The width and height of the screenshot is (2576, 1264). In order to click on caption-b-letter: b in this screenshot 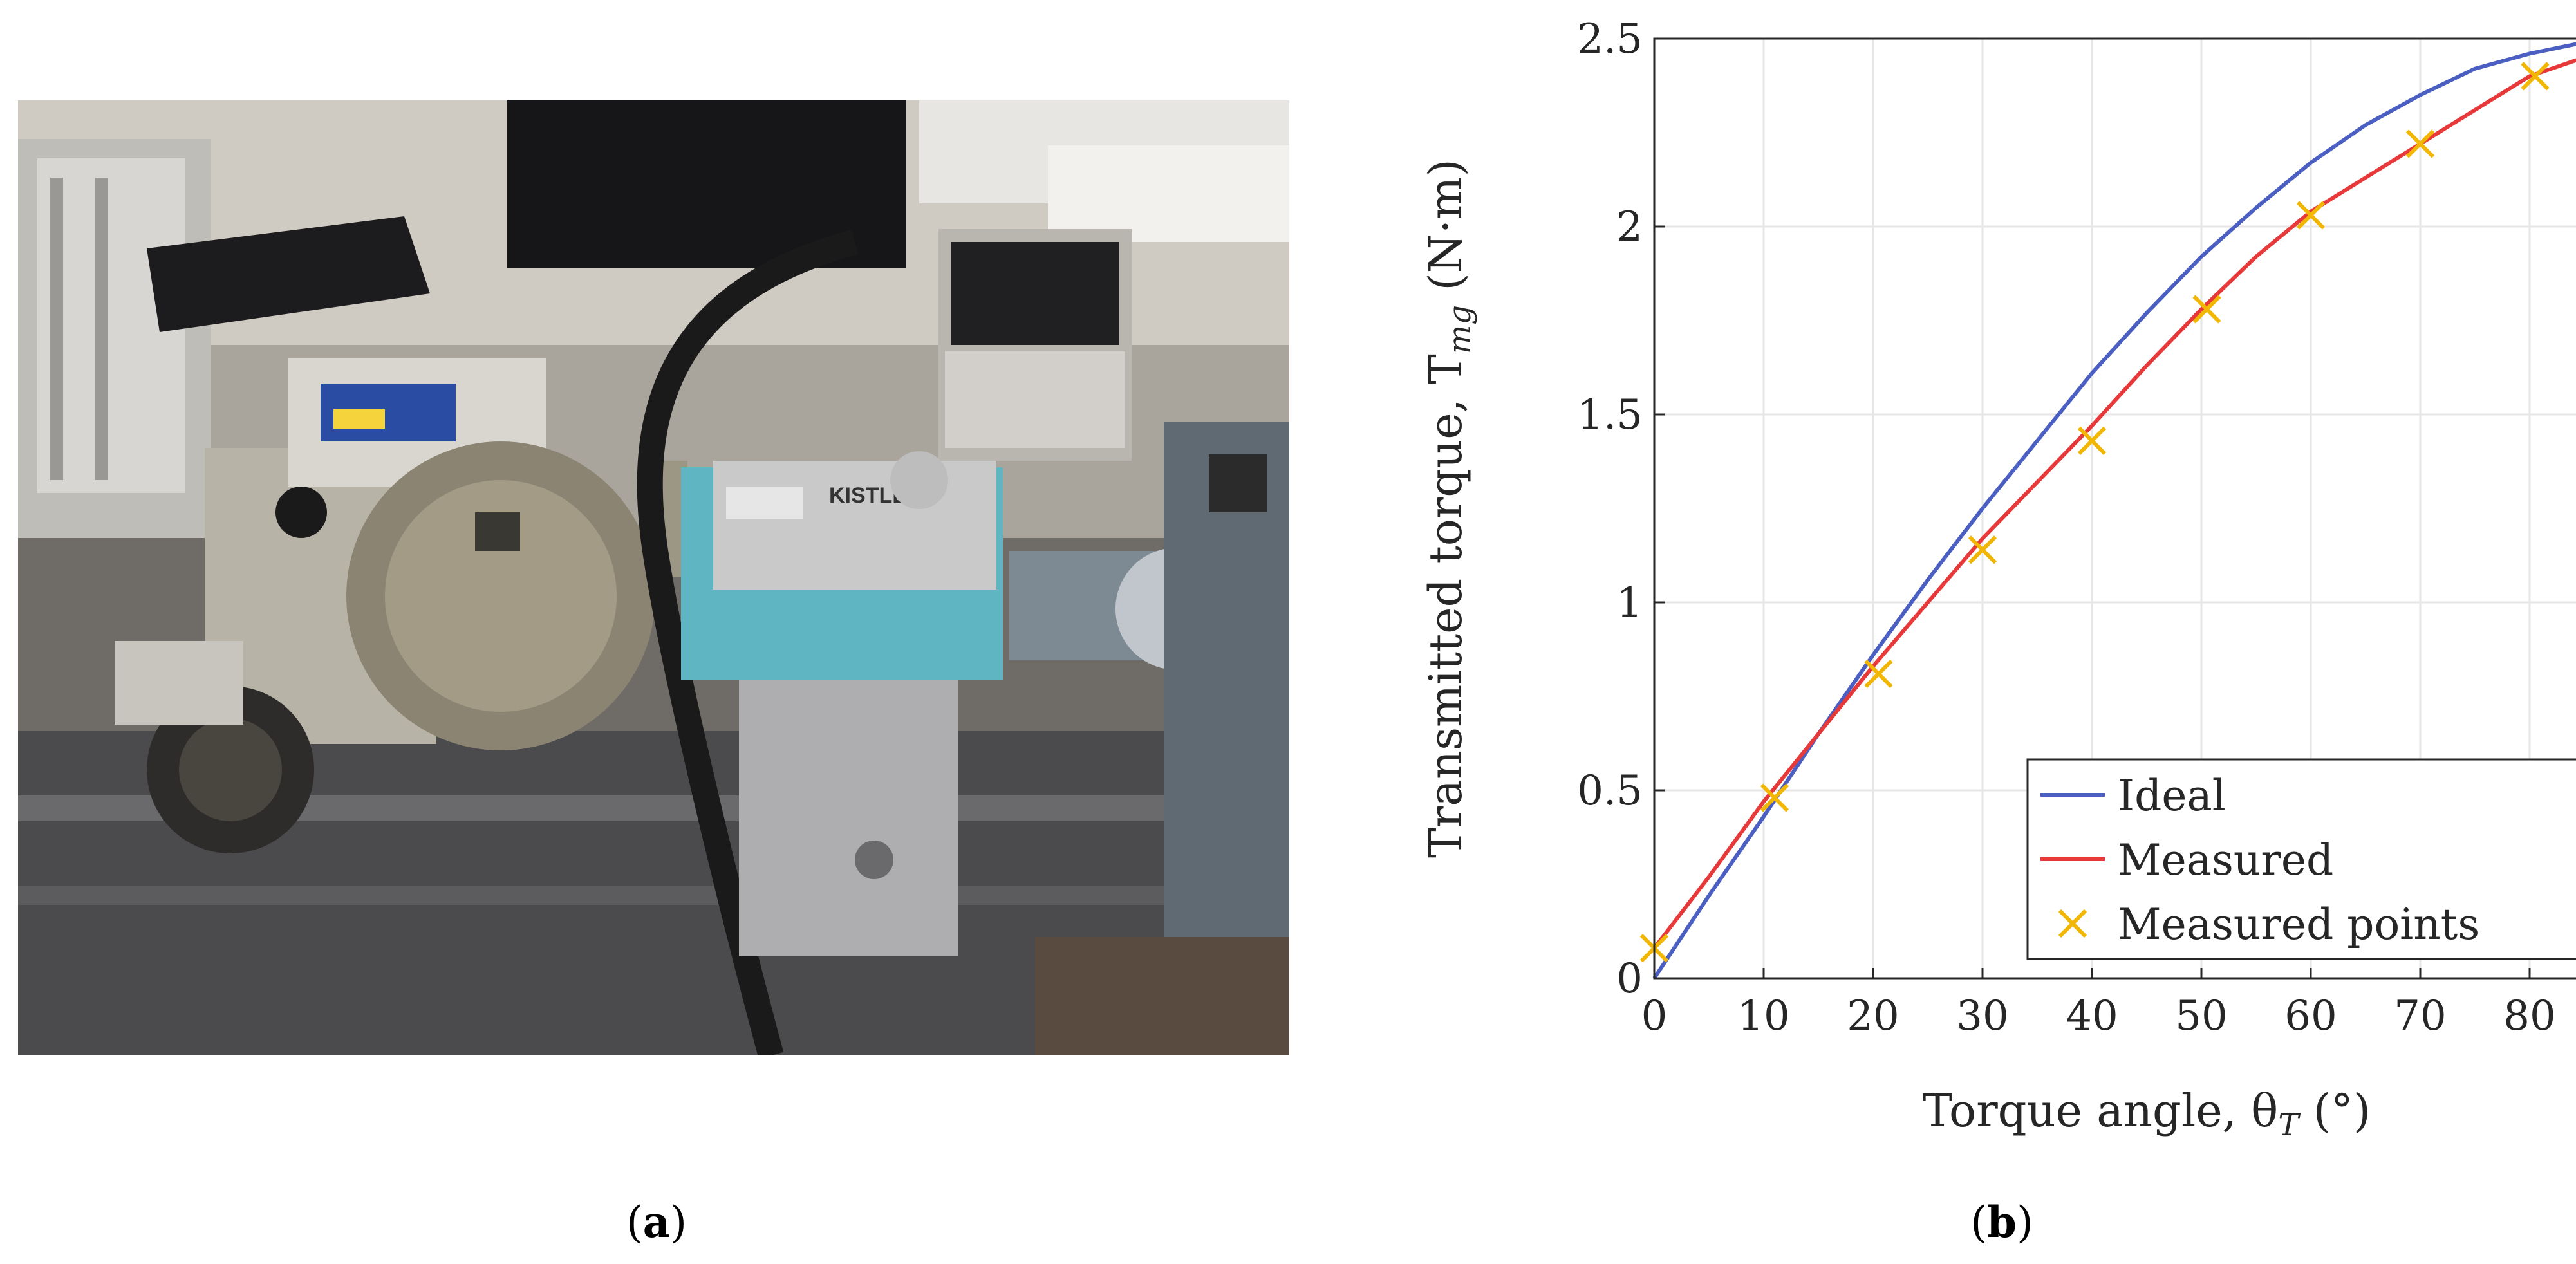, I will do `click(2001, 1222)`.